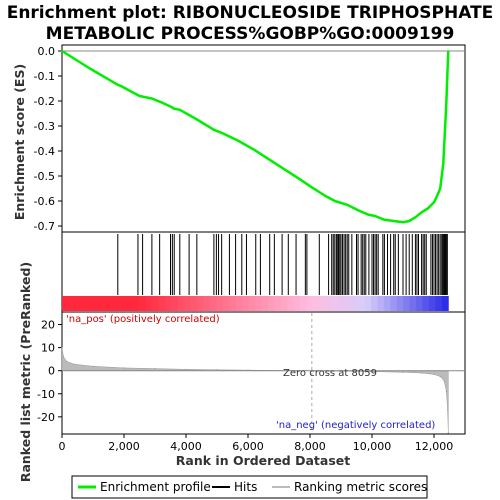  Describe the element at coordinates (46, 417) in the screenshot. I see `metric-y-tick-label: -20` at that location.